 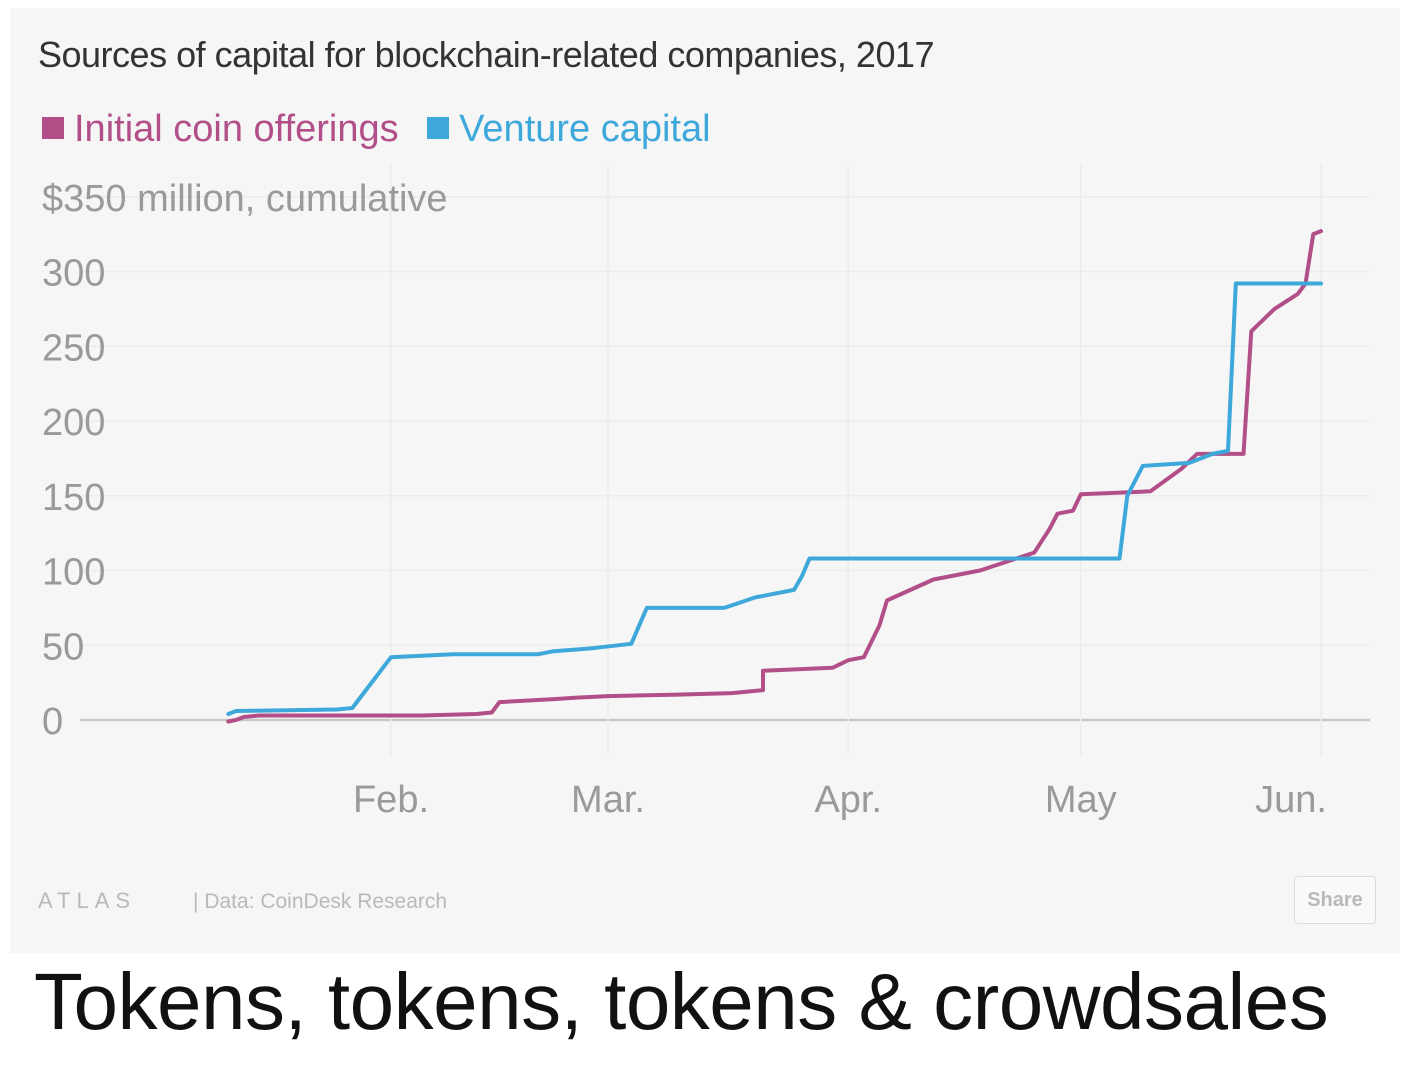 What do you see at coordinates (245, 199) in the screenshot?
I see `y-axis-label: $350 million, cumulative` at bounding box center [245, 199].